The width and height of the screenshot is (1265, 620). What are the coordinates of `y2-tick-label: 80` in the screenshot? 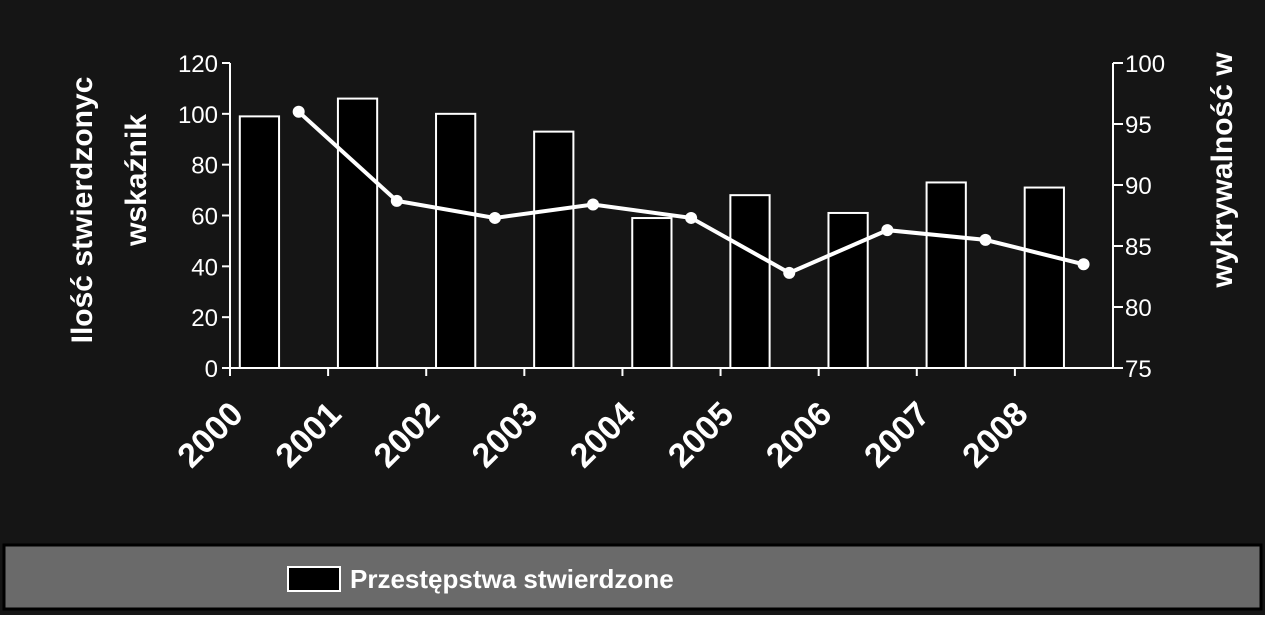 It's located at (1138, 308).